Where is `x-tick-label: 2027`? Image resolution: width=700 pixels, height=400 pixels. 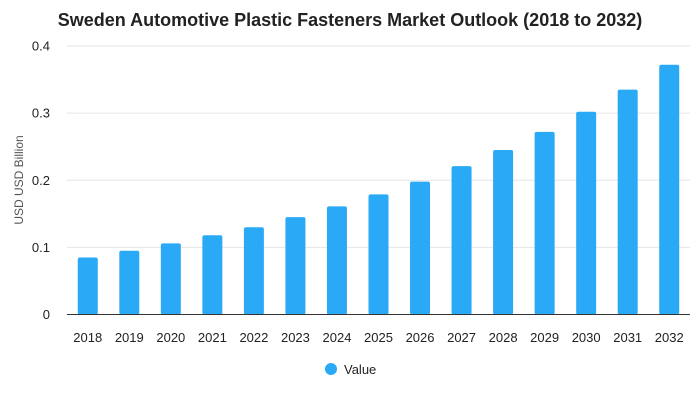 x-tick-label: 2027 is located at coordinates (461, 337).